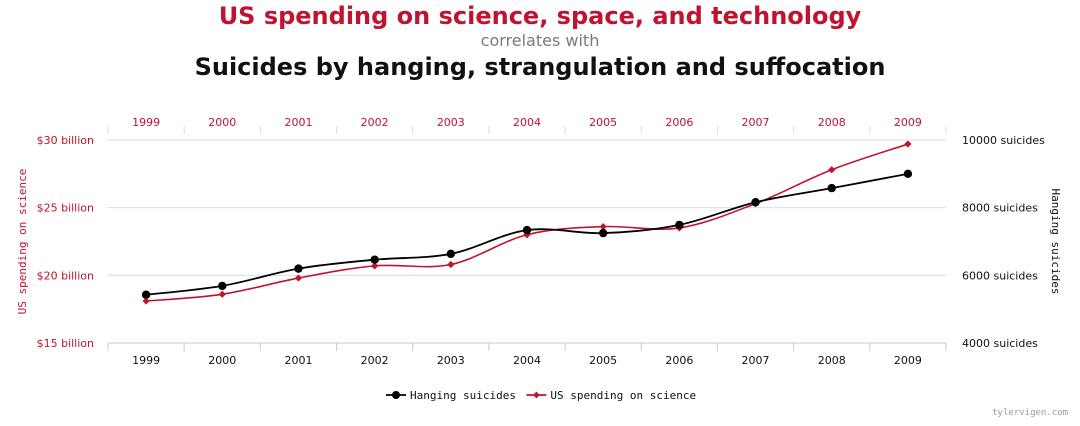 This screenshot has width=1080, height=426. Describe the element at coordinates (463, 395) in the screenshot. I see `legend-label: Hanging suicides` at that location.